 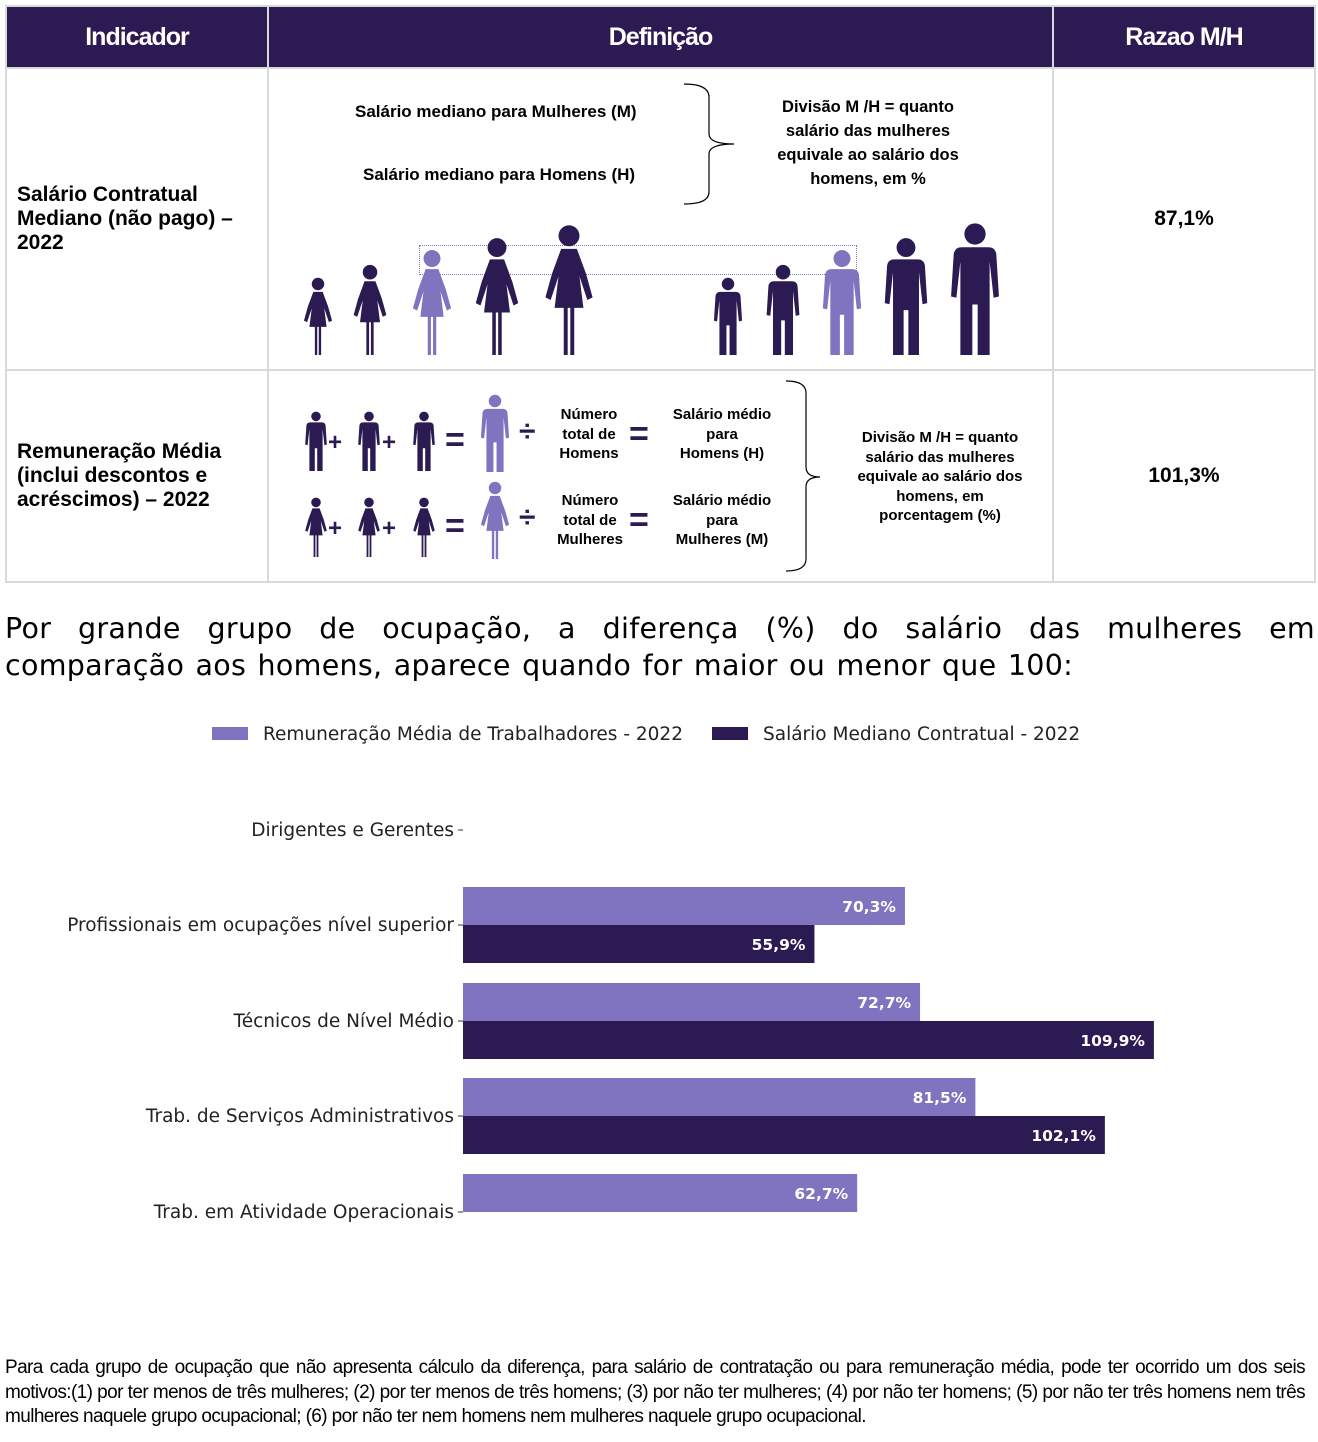 What do you see at coordinates (869, 907) in the screenshot?
I see `data-label: 70,3%` at bounding box center [869, 907].